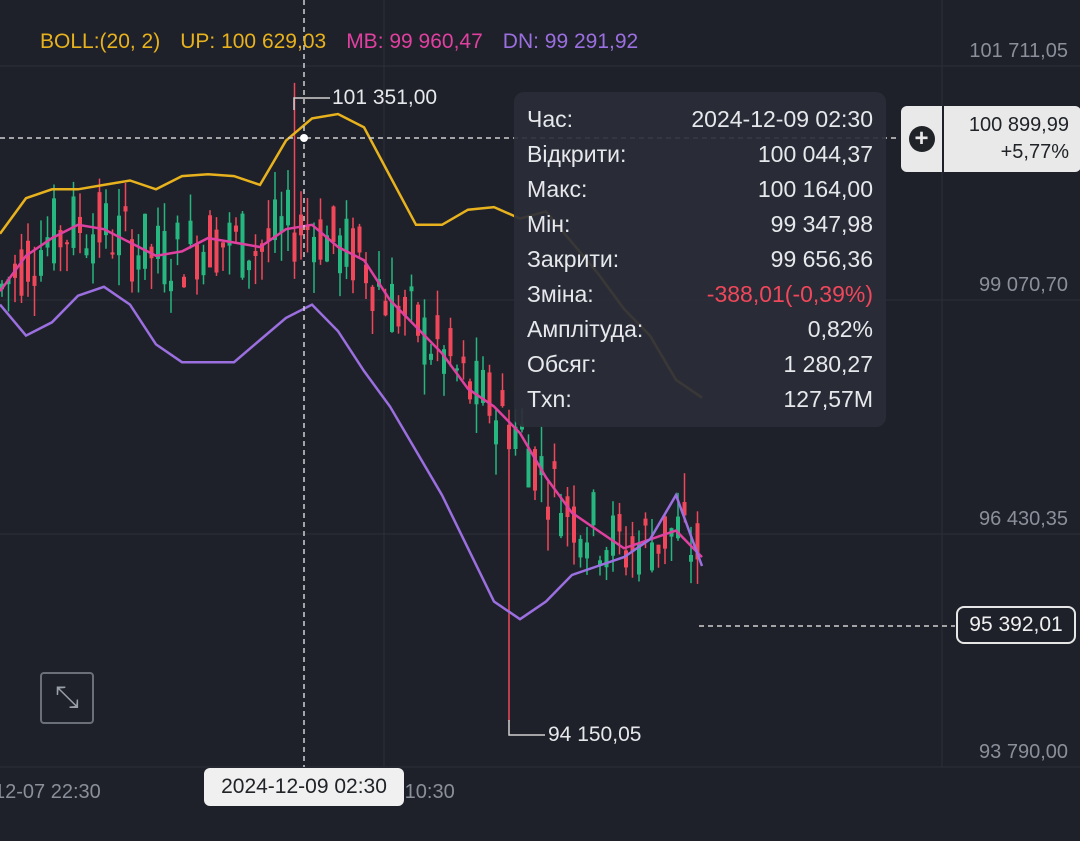 The height and width of the screenshot is (841, 1080). What do you see at coordinates (1018, 51) in the screenshot?
I see `price-axis-label: 101 711,05` at bounding box center [1018, 51].